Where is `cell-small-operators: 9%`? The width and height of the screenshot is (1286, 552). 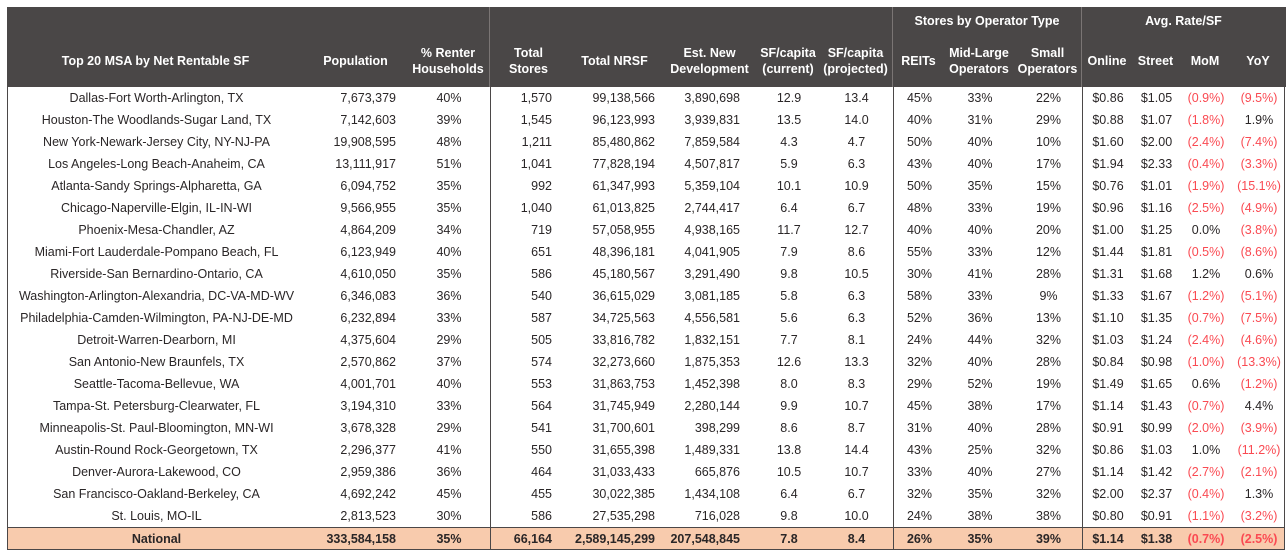 cell-small-operators: 9% is located at coordinates (1048, 296).